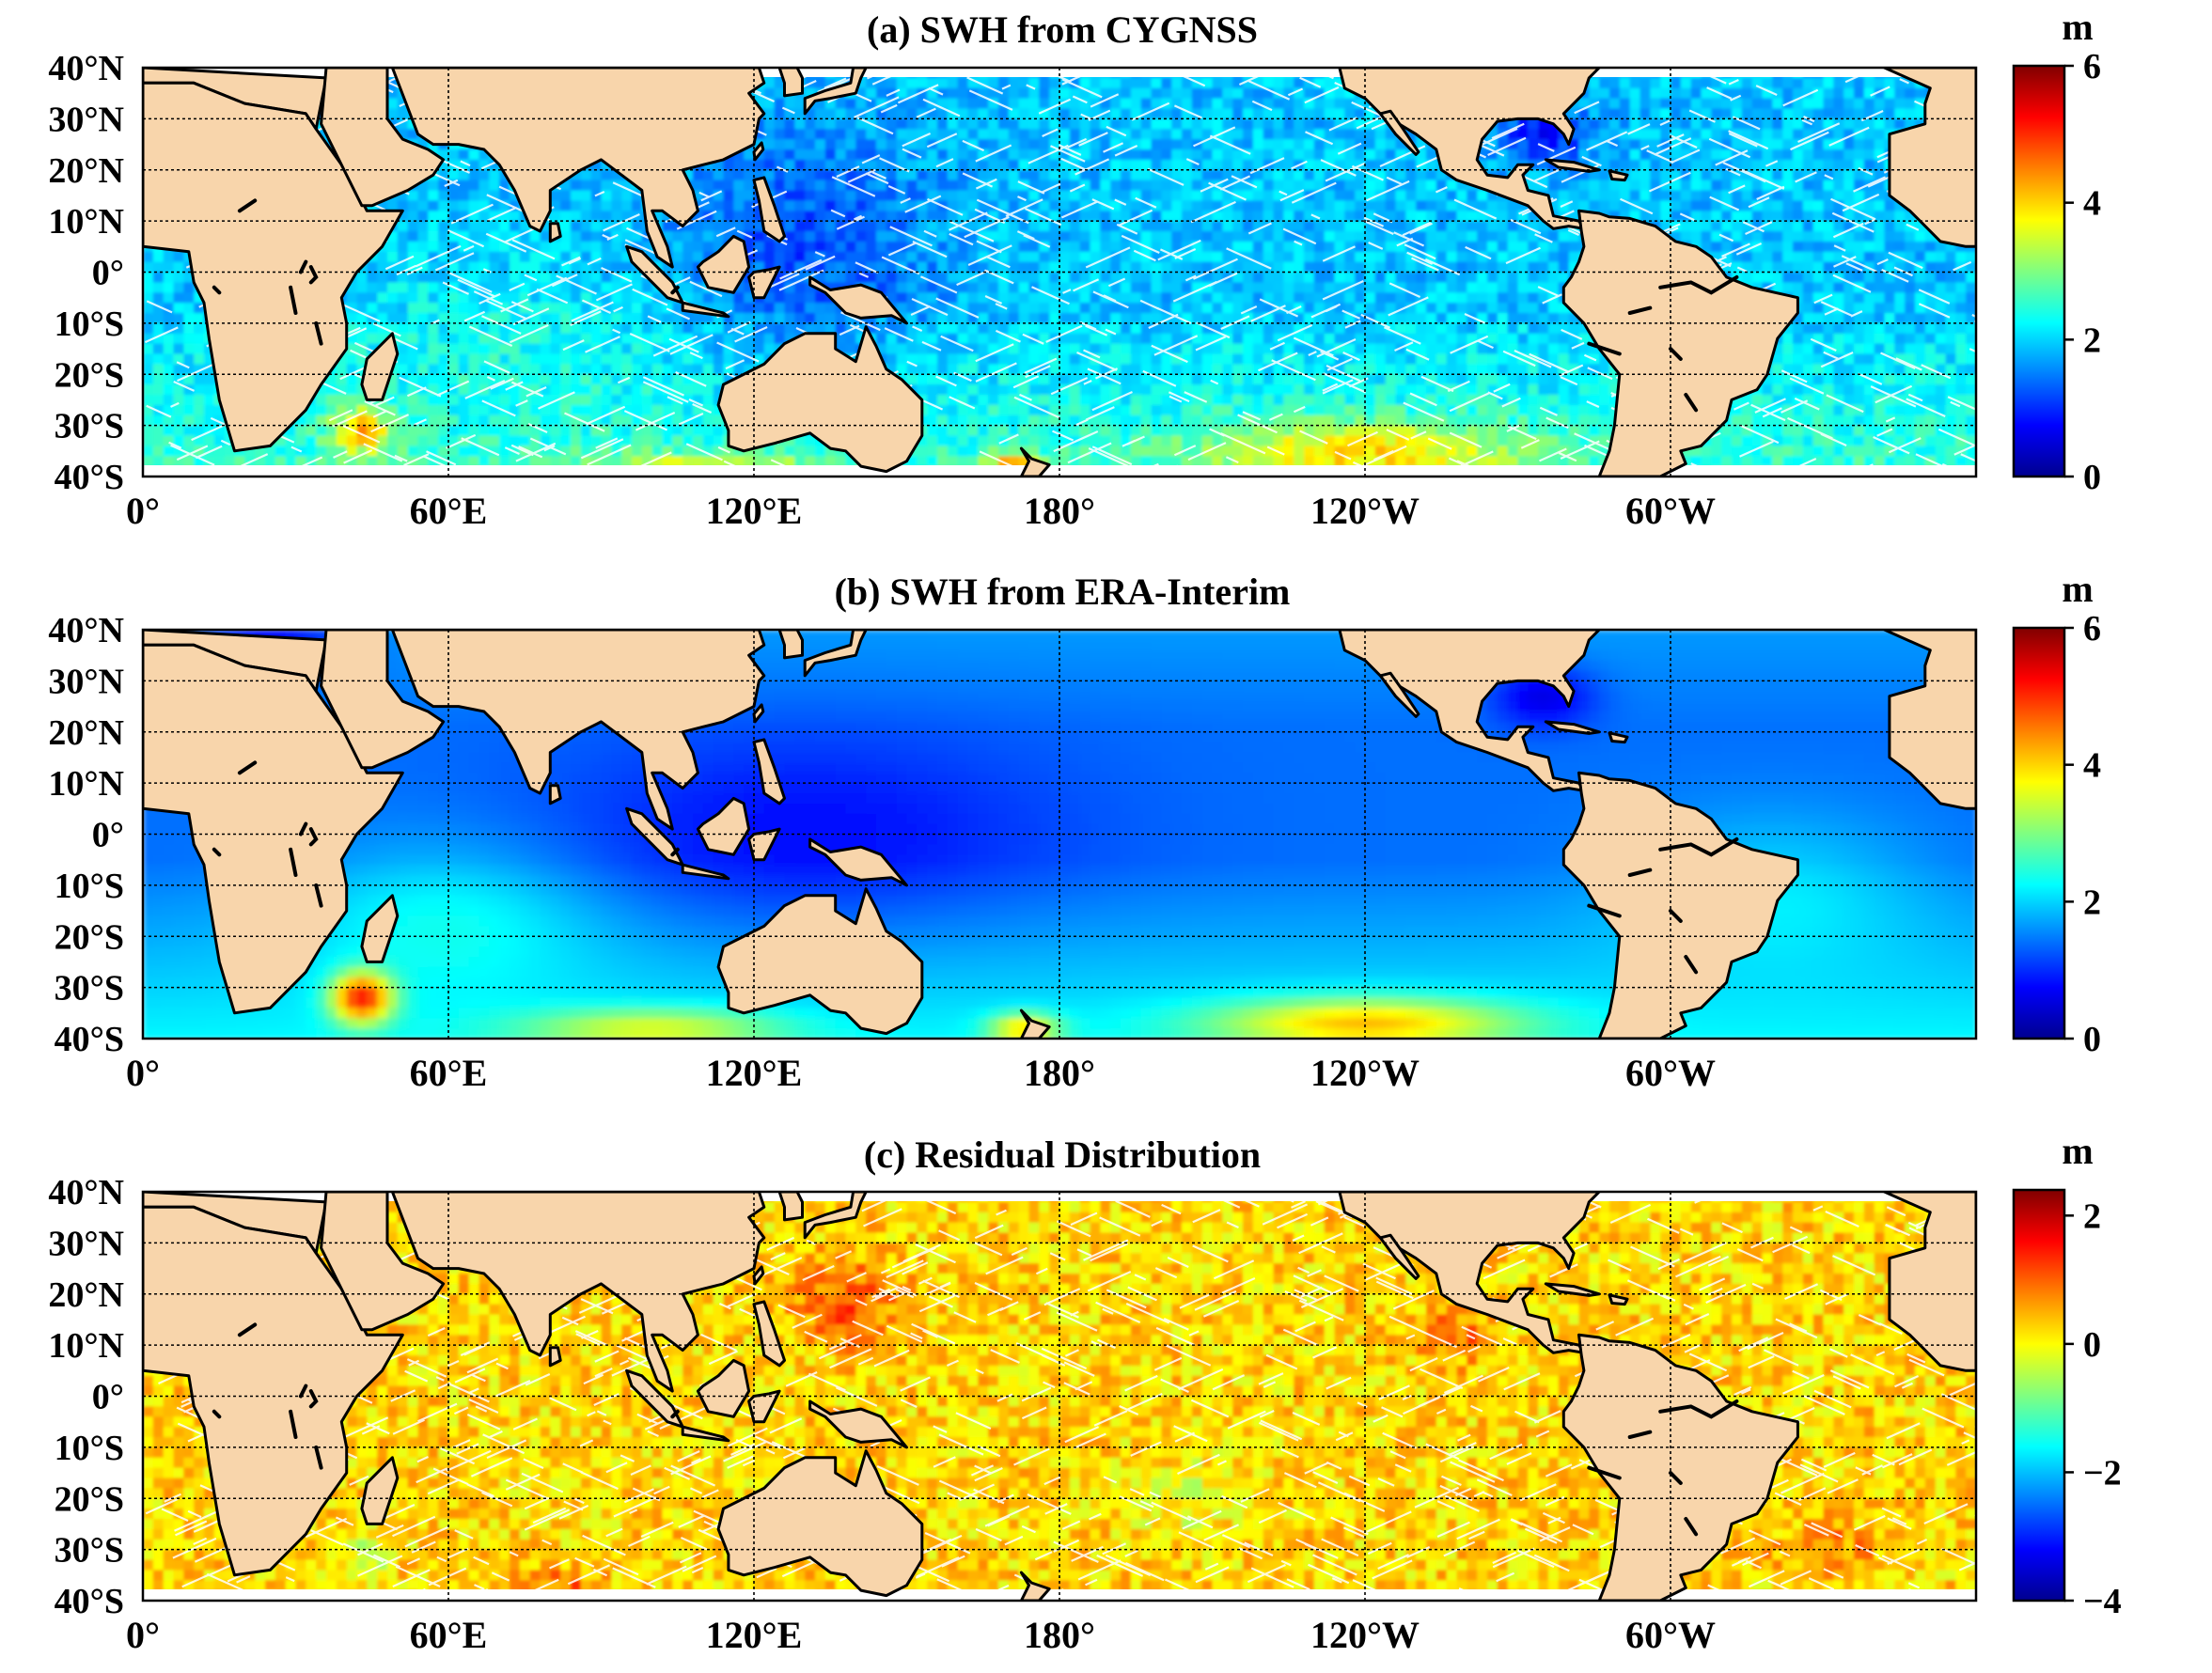  What do you see at coordinates (921, 1073) in the screenshot?
I see `lon-axis-b: 0° 60°E 120°E 180° 120°W 60°W` at bounding box center [921, 1073].